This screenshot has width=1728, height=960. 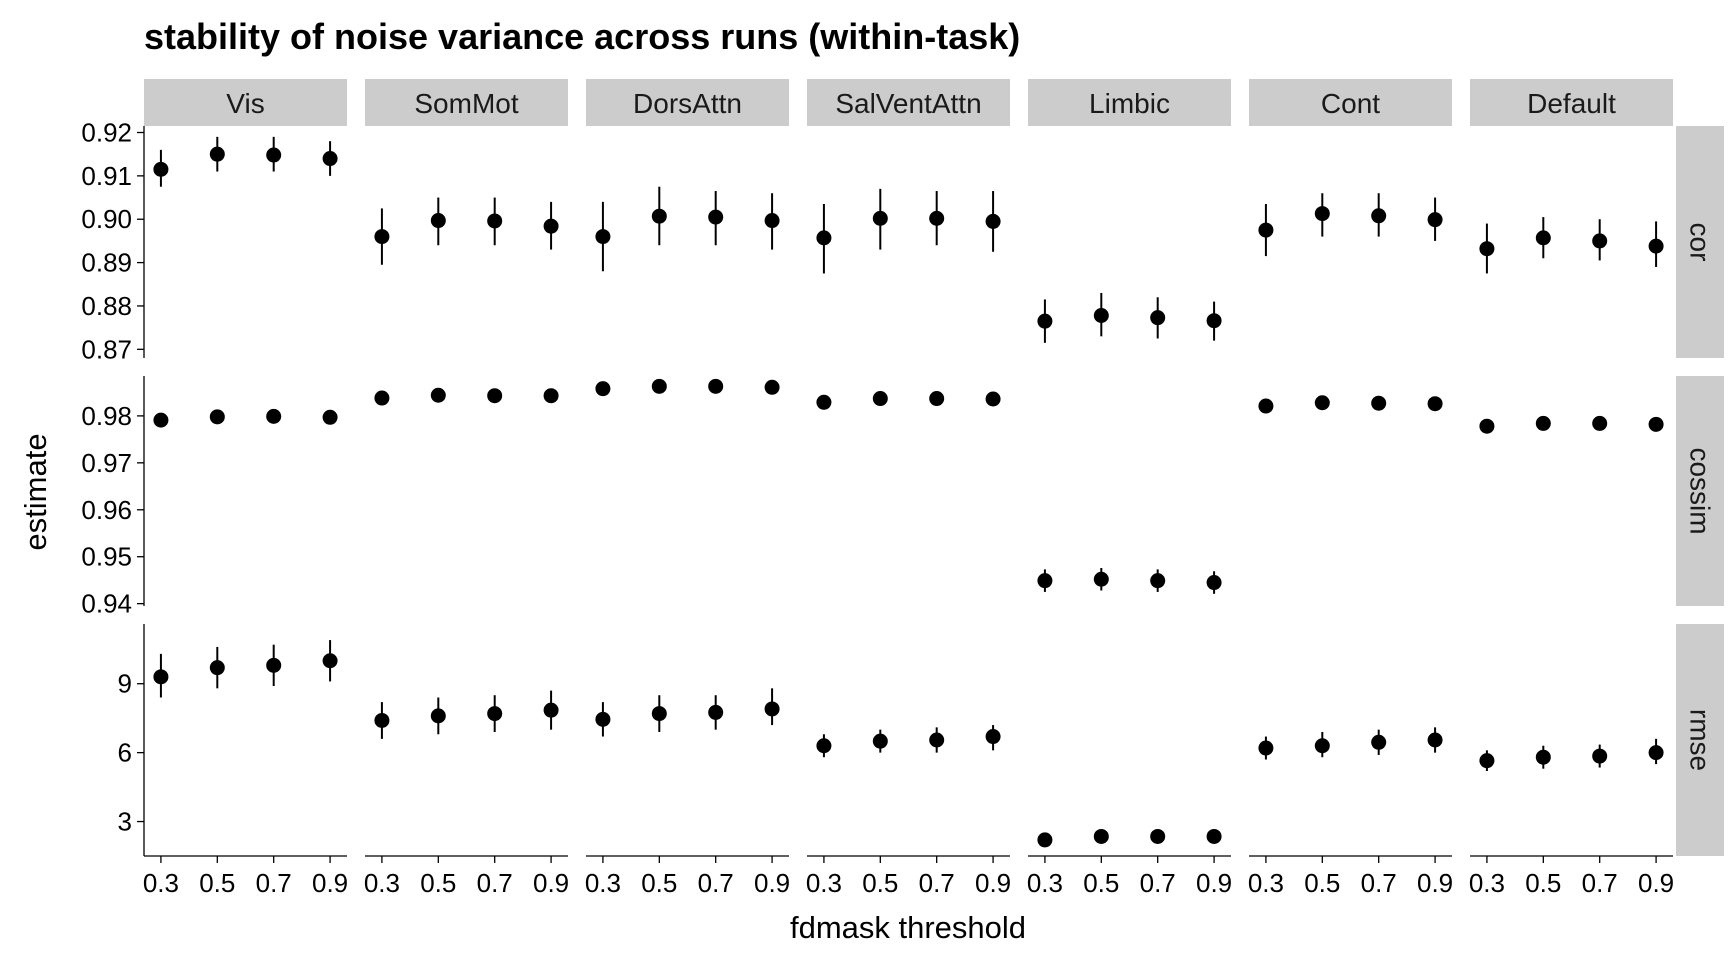 I want to click on y-tick-label-cor: 0.89, so click(x=106, y=263).